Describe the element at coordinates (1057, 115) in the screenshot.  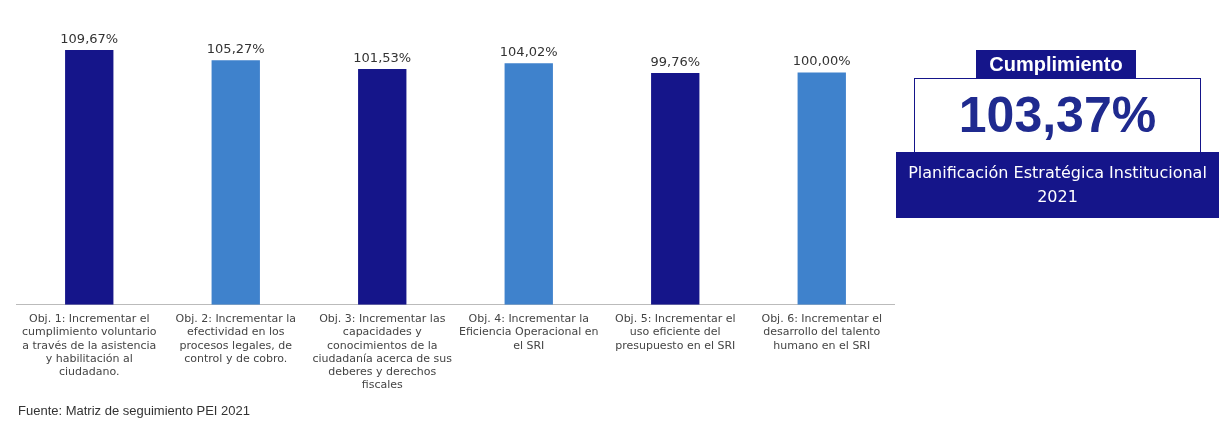
I see `text: 103,37%` at that location.